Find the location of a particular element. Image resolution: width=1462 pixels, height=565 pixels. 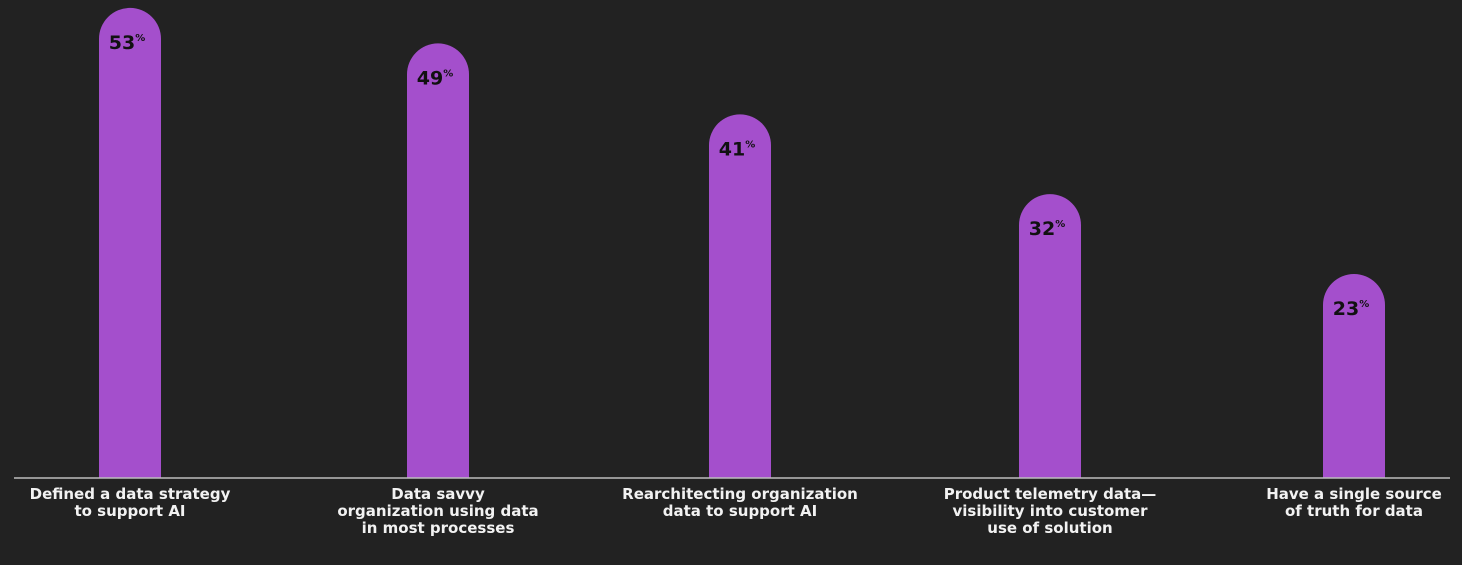

value-label-4: 32% is located at coordinates (1047, 229).